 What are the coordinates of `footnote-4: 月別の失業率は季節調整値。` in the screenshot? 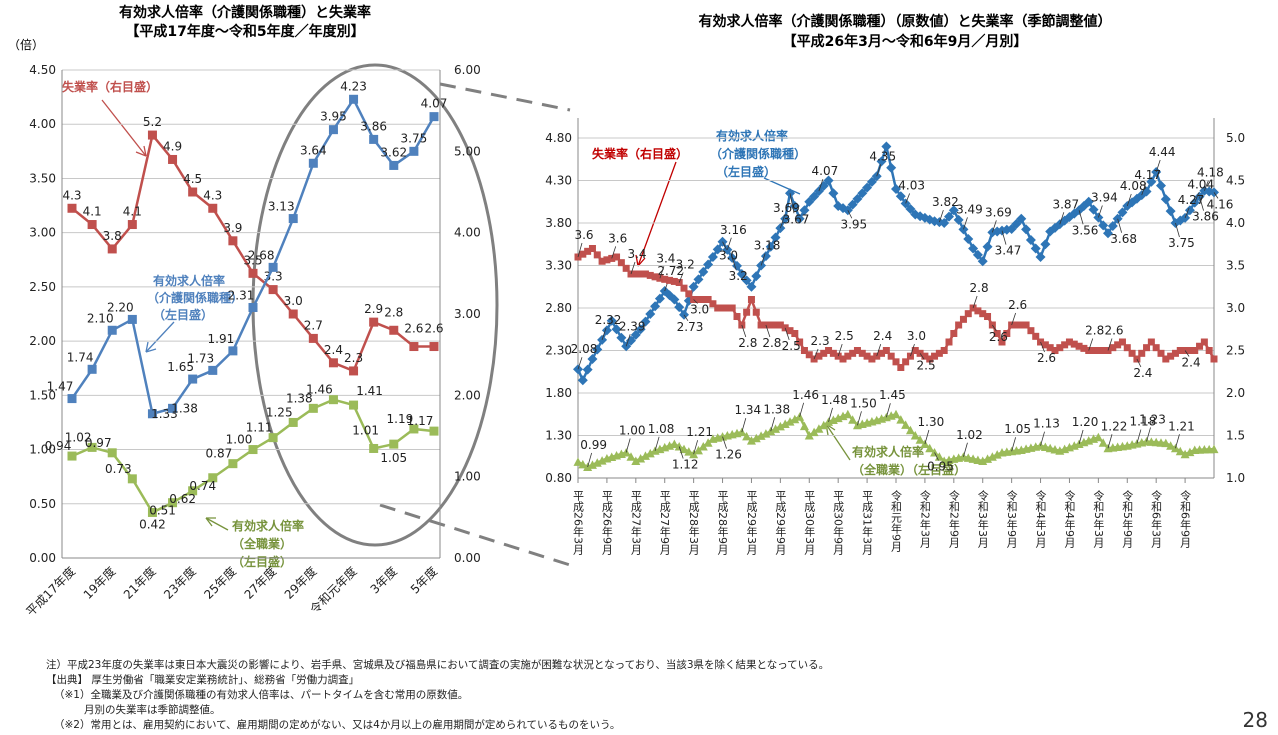 It's located at (152, 710).